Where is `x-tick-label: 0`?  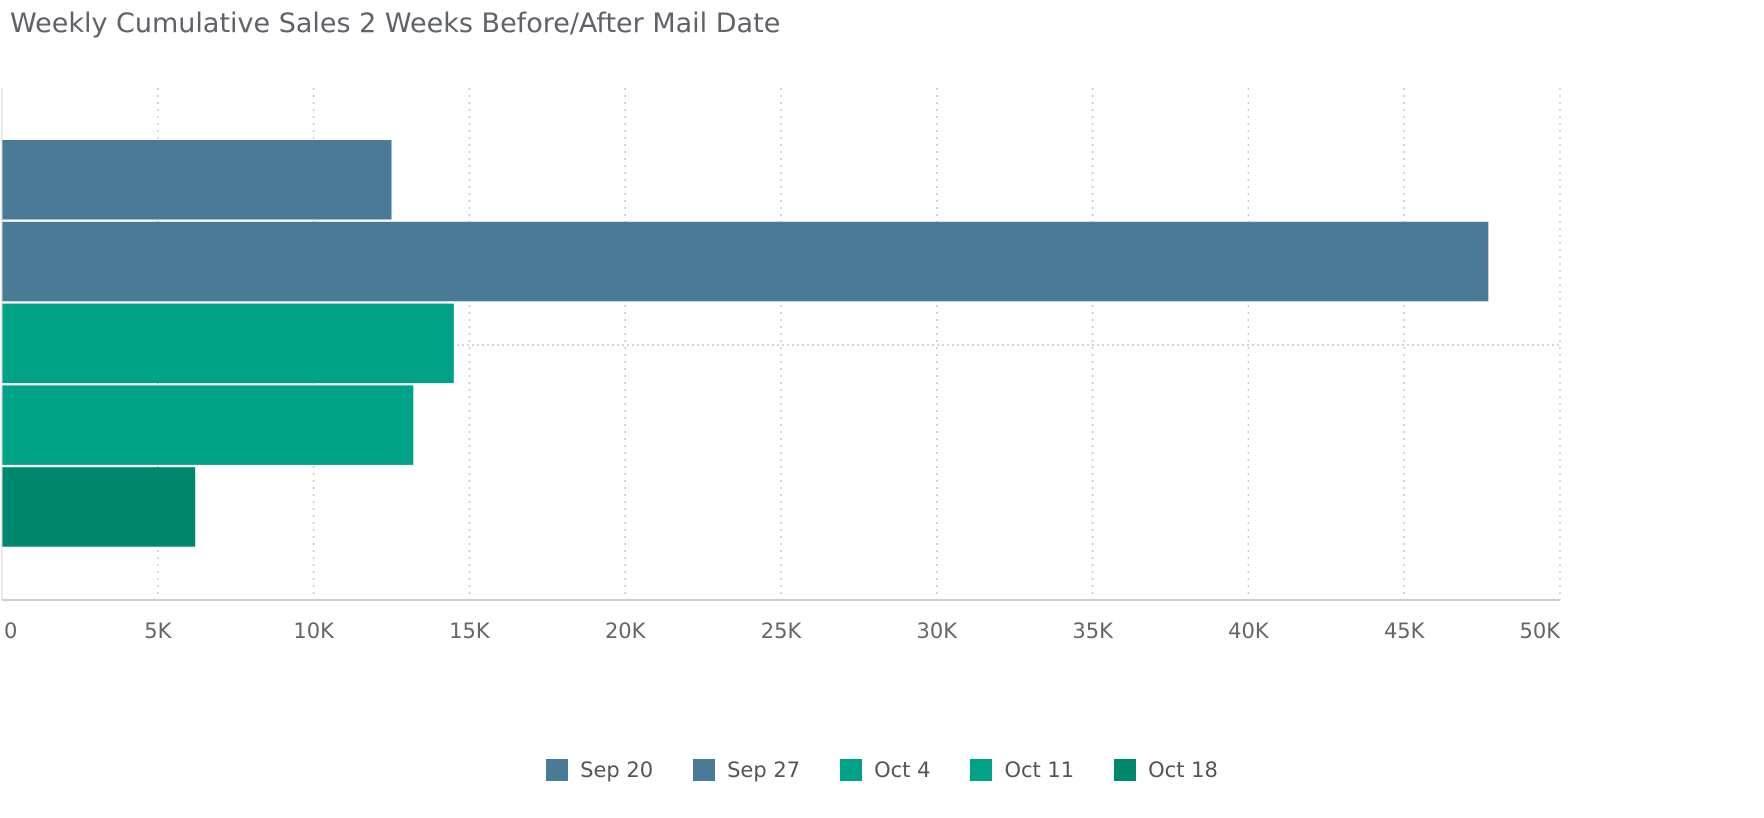
x-tick-label: 0 is located at coordinates (10, 631).